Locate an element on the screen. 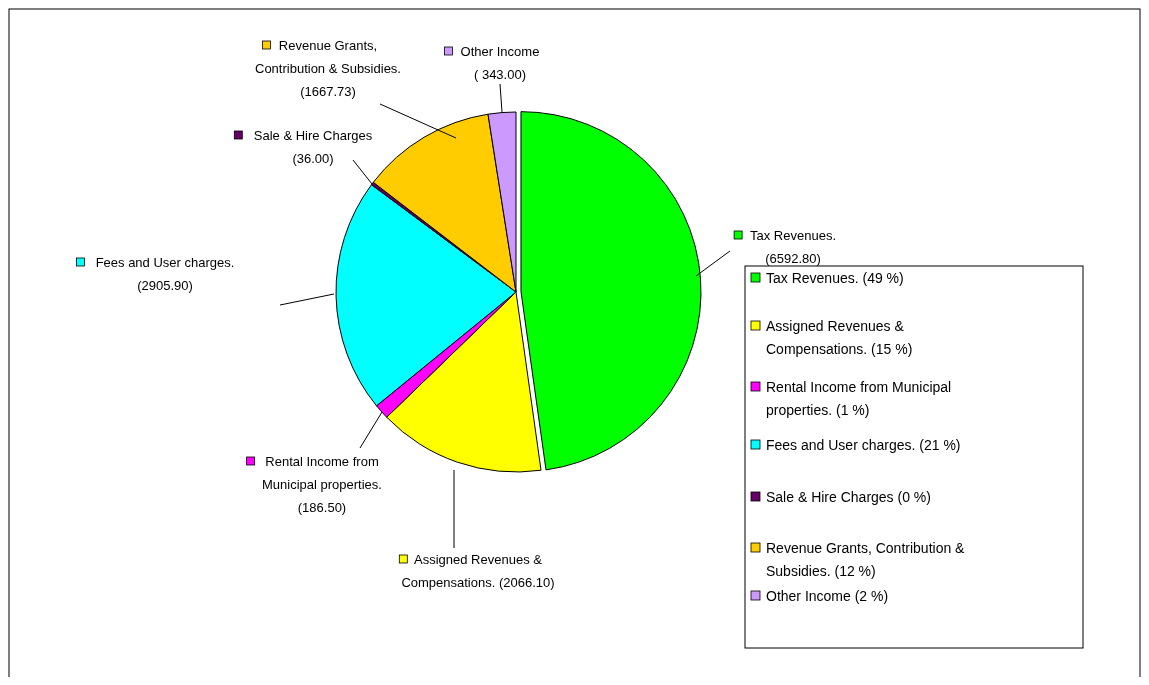  legend-label: Revenue Grants, Contribution & Subsidies. (12 %) is located at coordinates (866, 559).